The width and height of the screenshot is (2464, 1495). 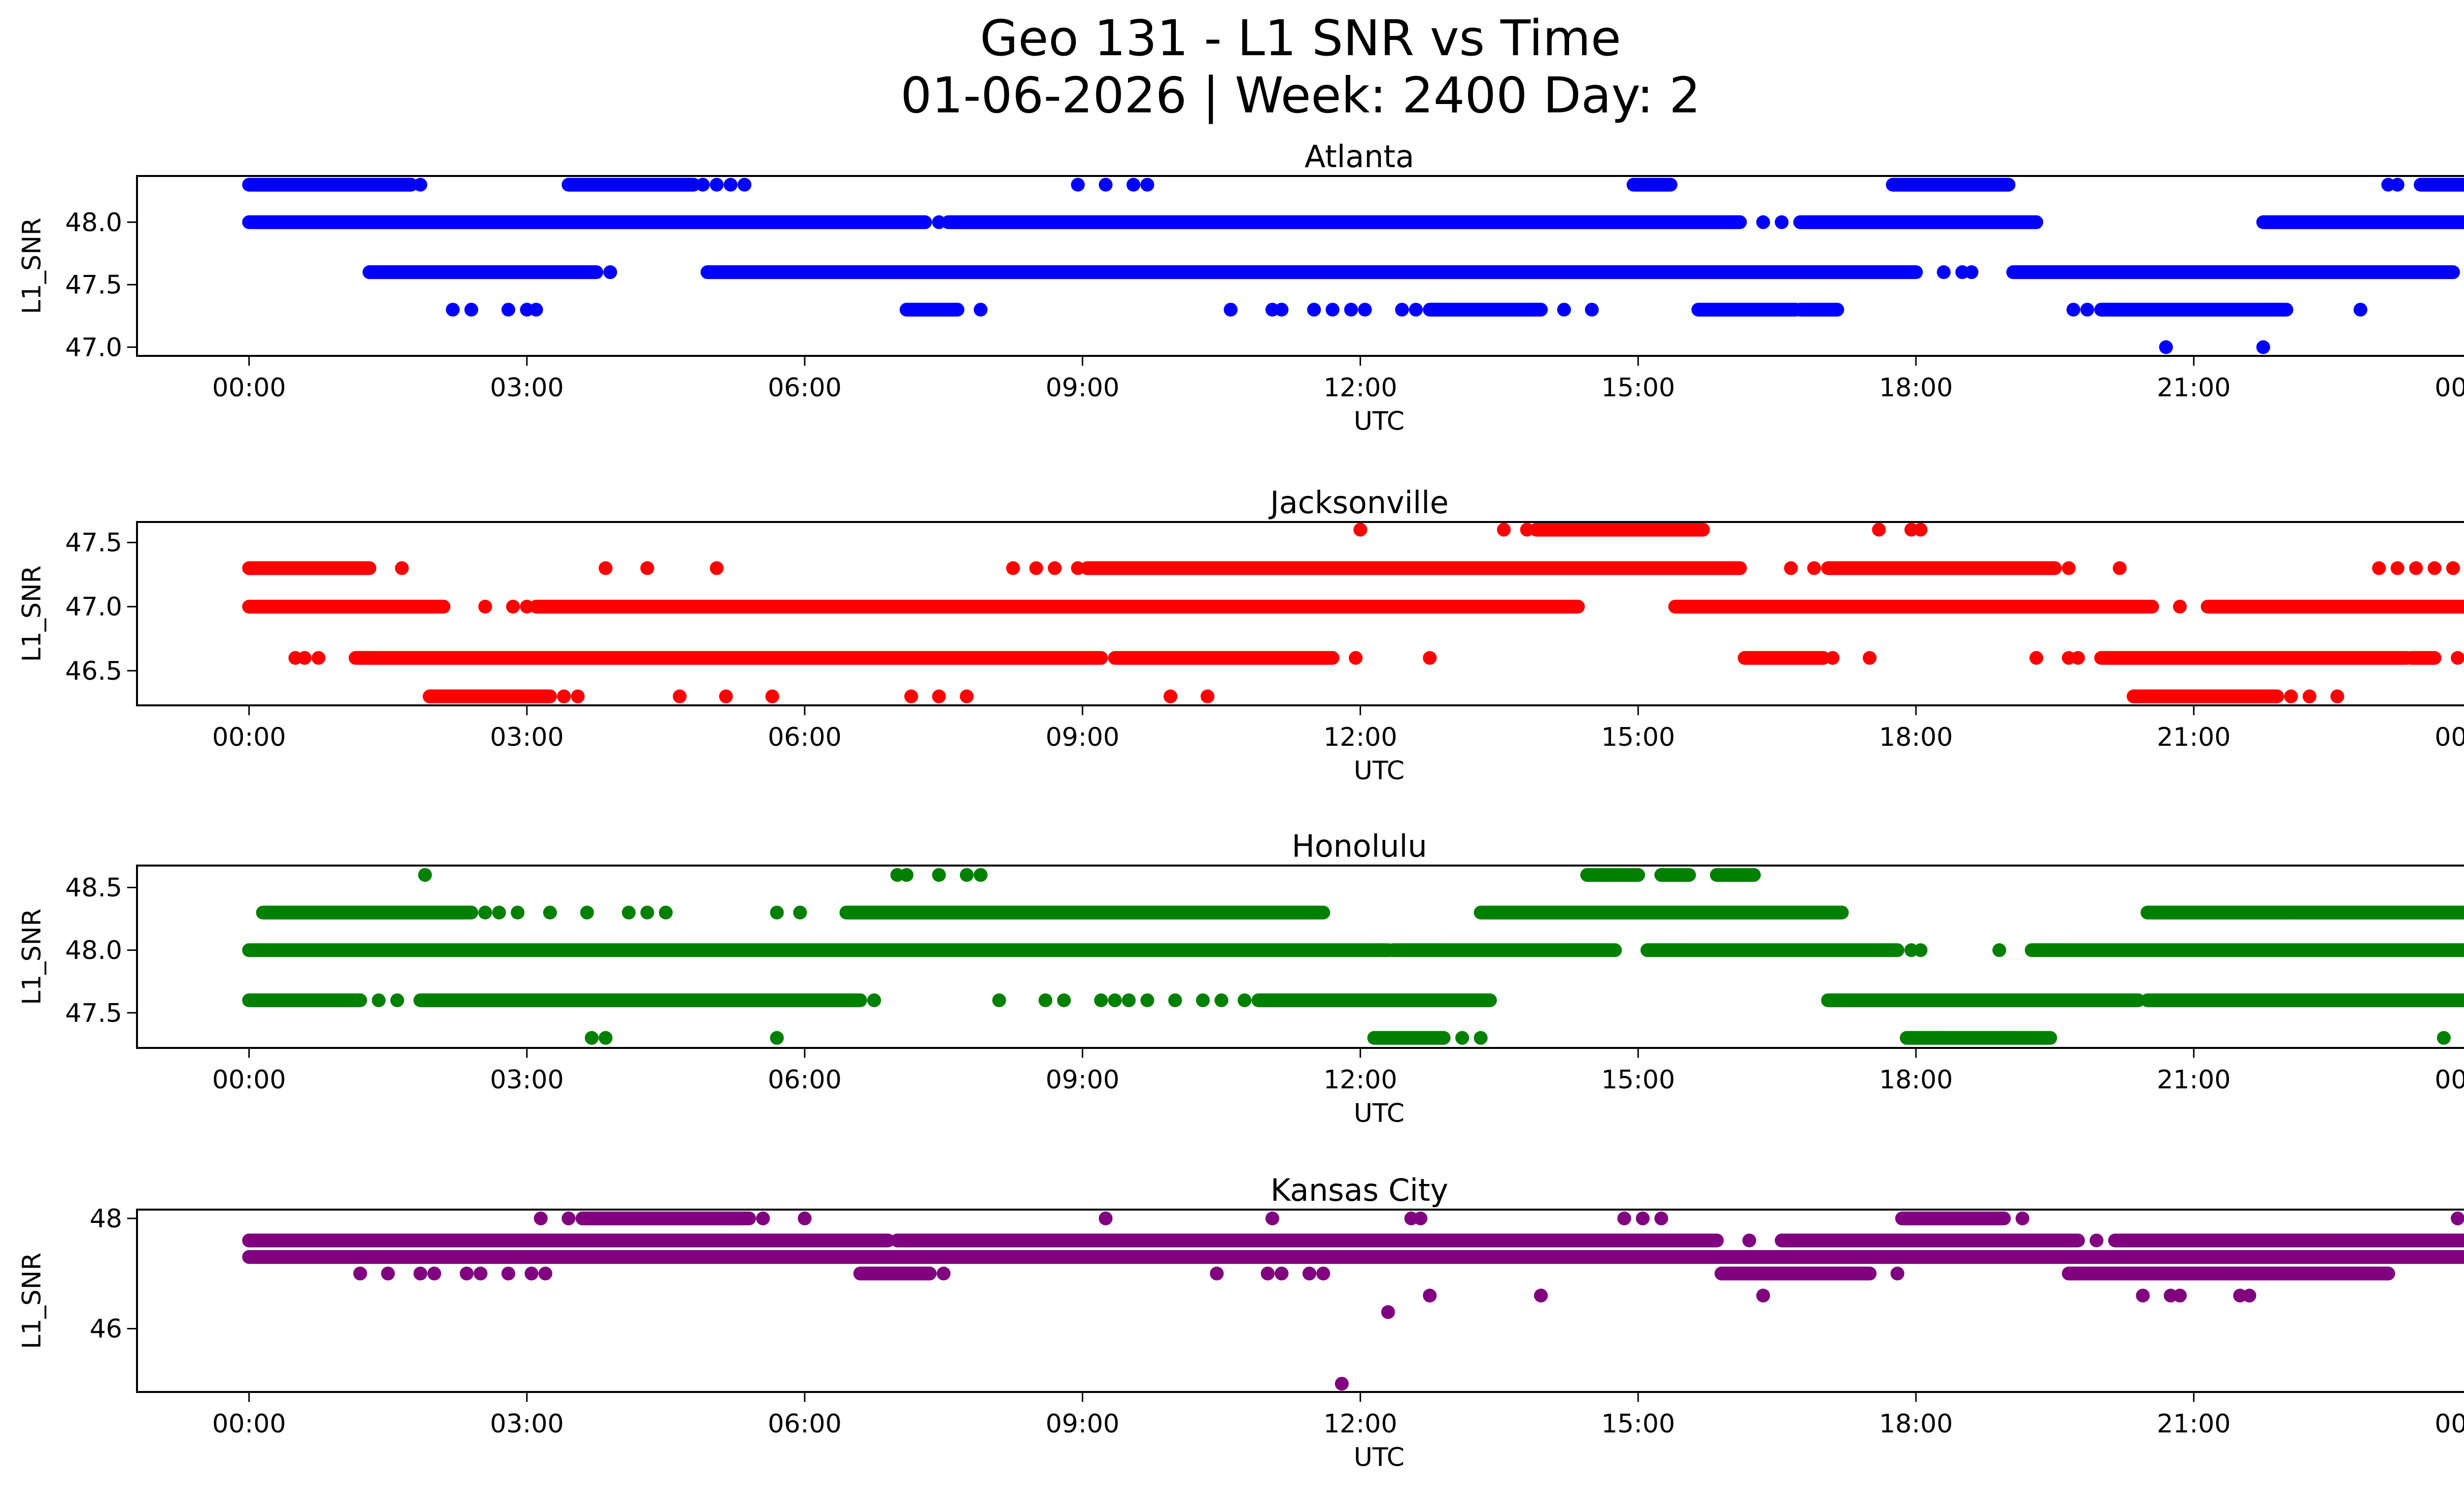 I want to click on x-tick-label: 06:00, so click(x=805, y=737).